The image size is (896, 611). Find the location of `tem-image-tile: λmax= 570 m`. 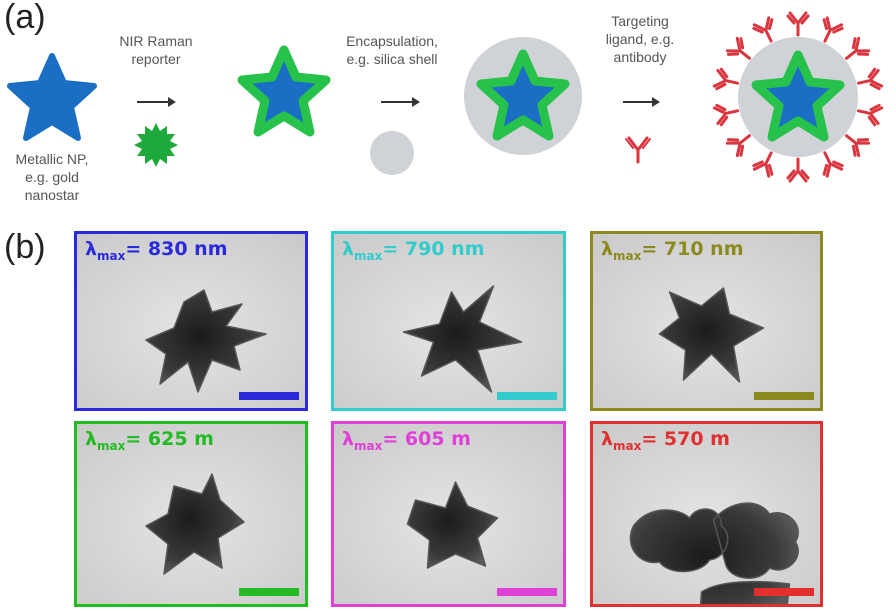

tem-image-tile: λmax= 570 m is located at coordinates (706, 514).